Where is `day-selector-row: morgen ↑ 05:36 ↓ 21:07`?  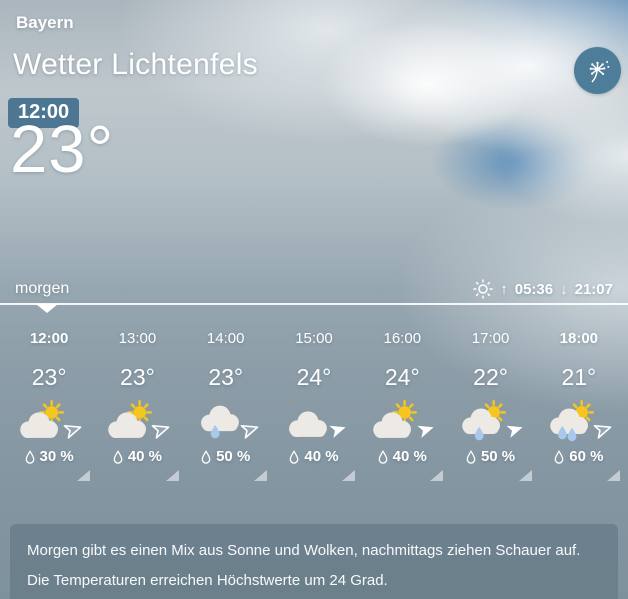
day-selector-row: morgen ↑ 05:36 ↓ 21:07 is located at coordinates (314, 289).